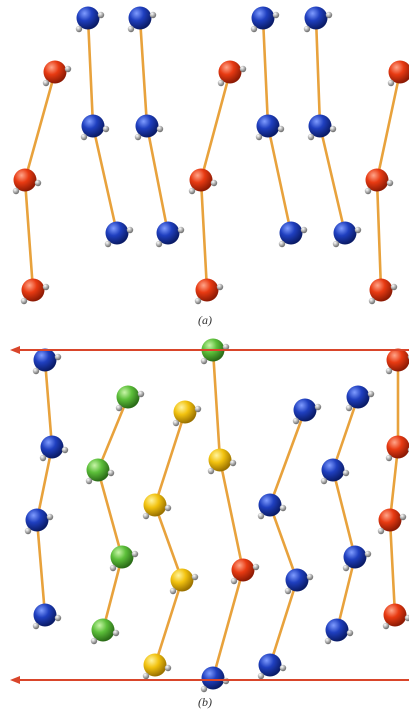 The height and width of the screenshot is (714, 409). What do you see at coordinates (205, 702) in the screenshot?
I see `panel-label: (b)` at bounding box center [205, 702].